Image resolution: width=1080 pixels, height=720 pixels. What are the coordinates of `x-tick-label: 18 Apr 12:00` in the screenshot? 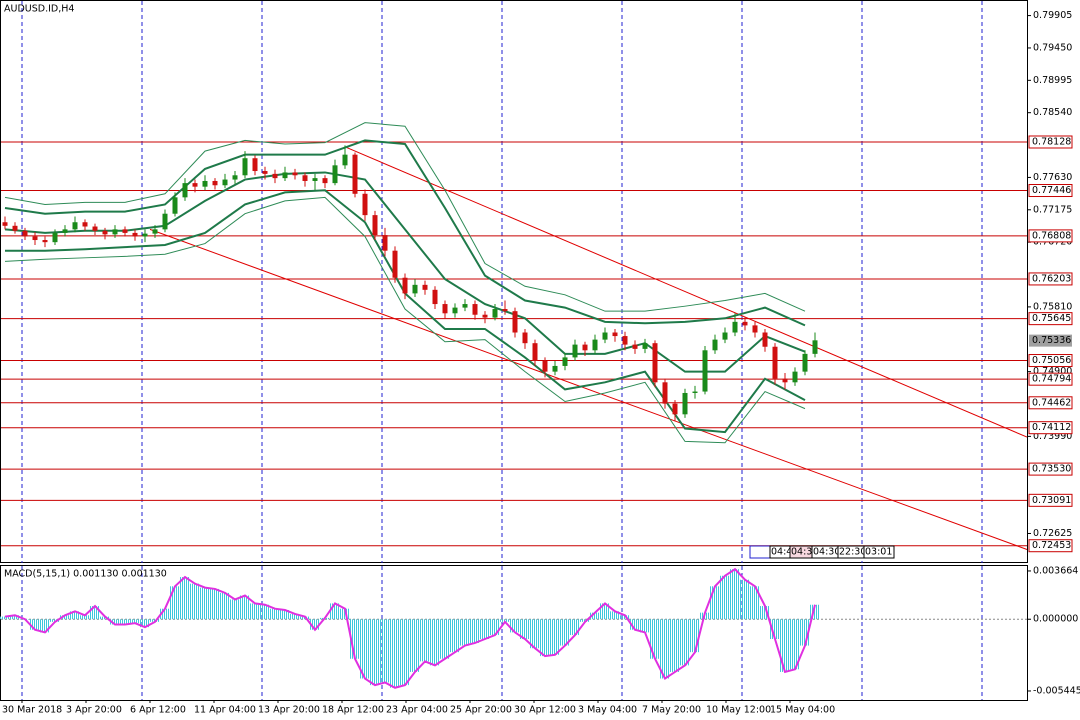 It's located at (353, 710).